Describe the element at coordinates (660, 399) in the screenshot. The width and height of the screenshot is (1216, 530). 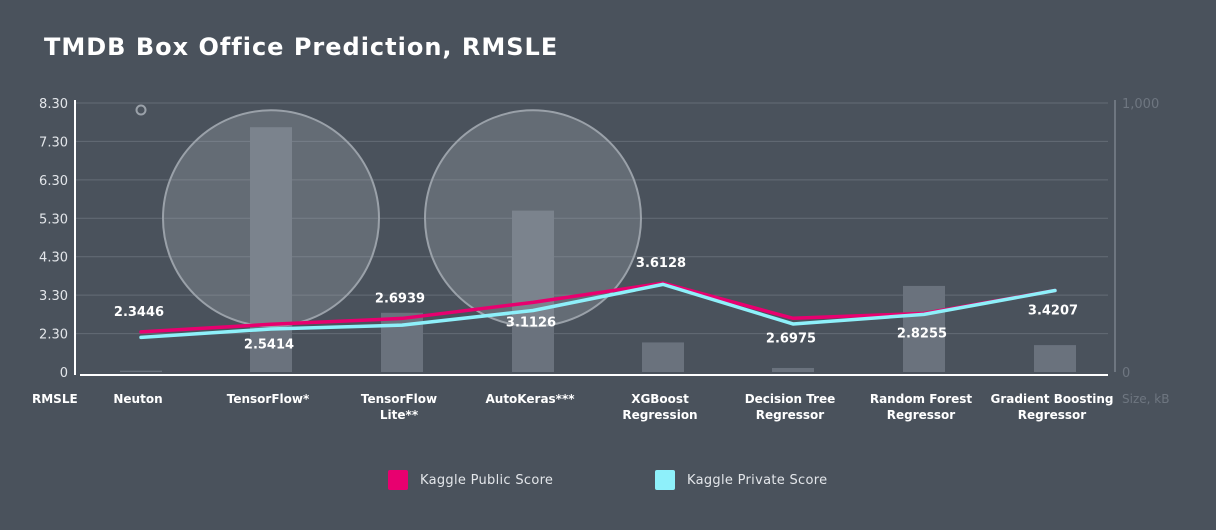
I see `category-label: XGBoost` at that location.